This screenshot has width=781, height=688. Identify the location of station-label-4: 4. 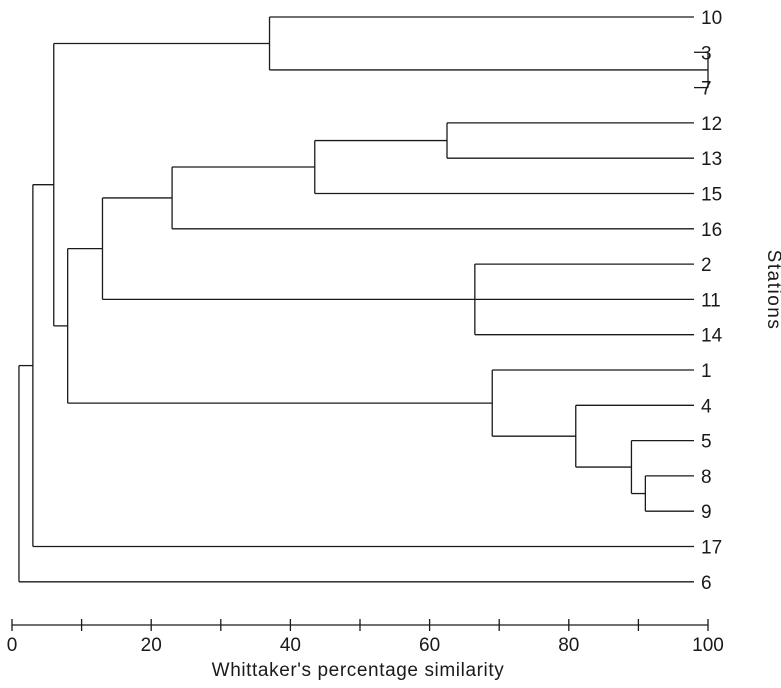
(706, 406).